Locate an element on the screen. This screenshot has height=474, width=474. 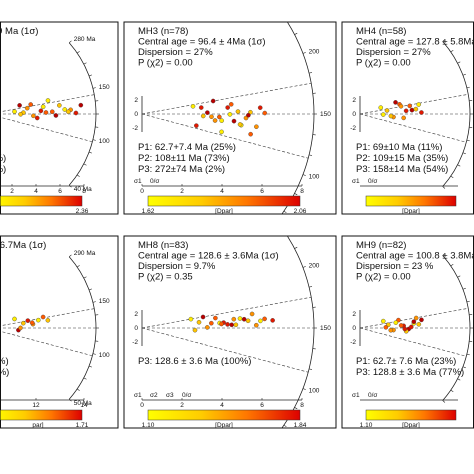
stats-line: Dispersion = 23 % is located at coordinates (395, 266).